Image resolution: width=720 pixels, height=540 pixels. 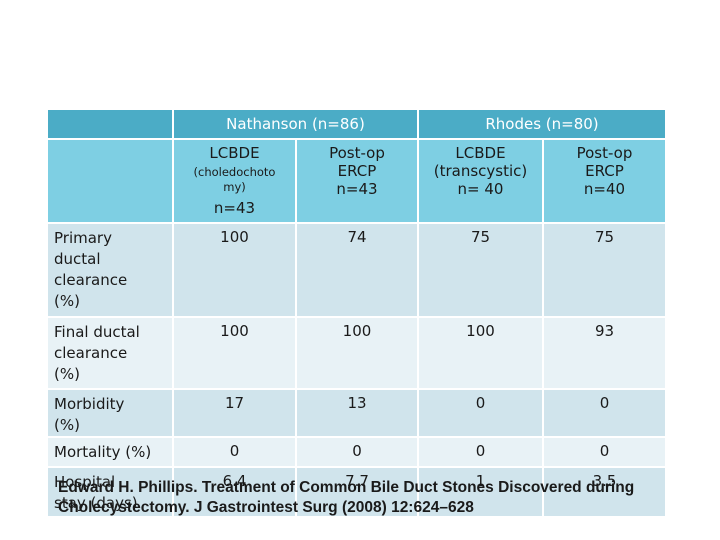 I want to click on group-header-nathanson: Nathanson (n=86), so click(x=295, y=124).